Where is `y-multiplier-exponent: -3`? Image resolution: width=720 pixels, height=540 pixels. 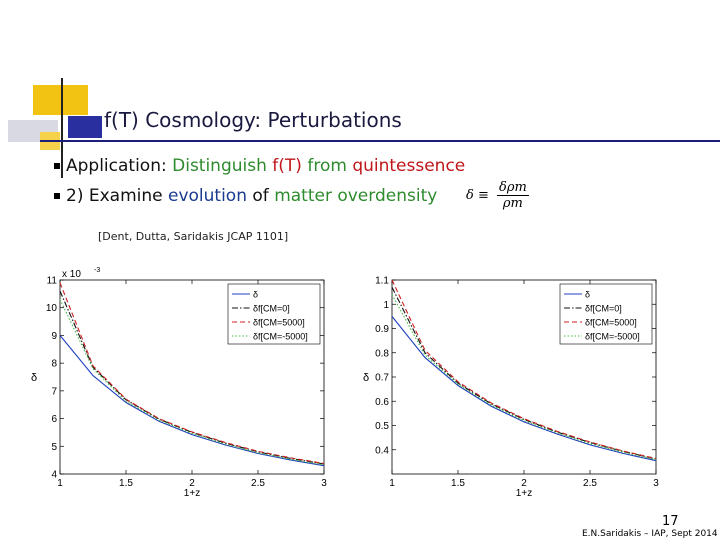 y-multiplier-exponent: -3 is located at coordinates (97, 270).